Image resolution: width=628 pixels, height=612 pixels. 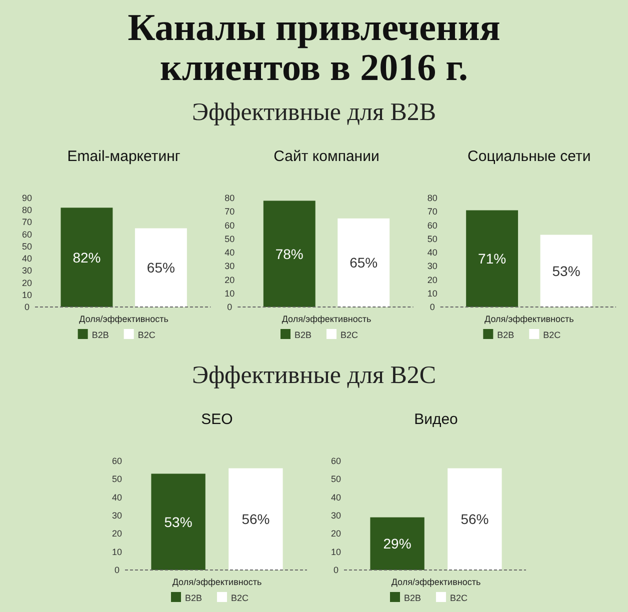 What do you see at coordinates (314, 112) in the screenshot?
I see `text: Эффективные для B2B` at bounding box center [314, 112].